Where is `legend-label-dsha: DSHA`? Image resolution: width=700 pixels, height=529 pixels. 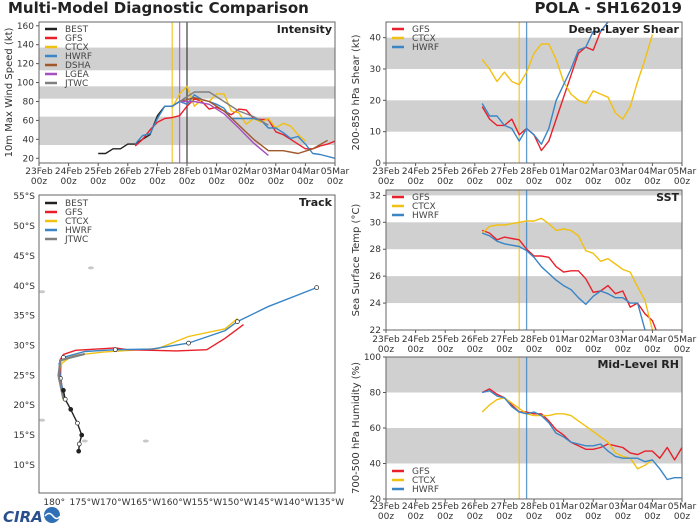
legend-label-dsha: DSHA is located at coordinates (78, 66).